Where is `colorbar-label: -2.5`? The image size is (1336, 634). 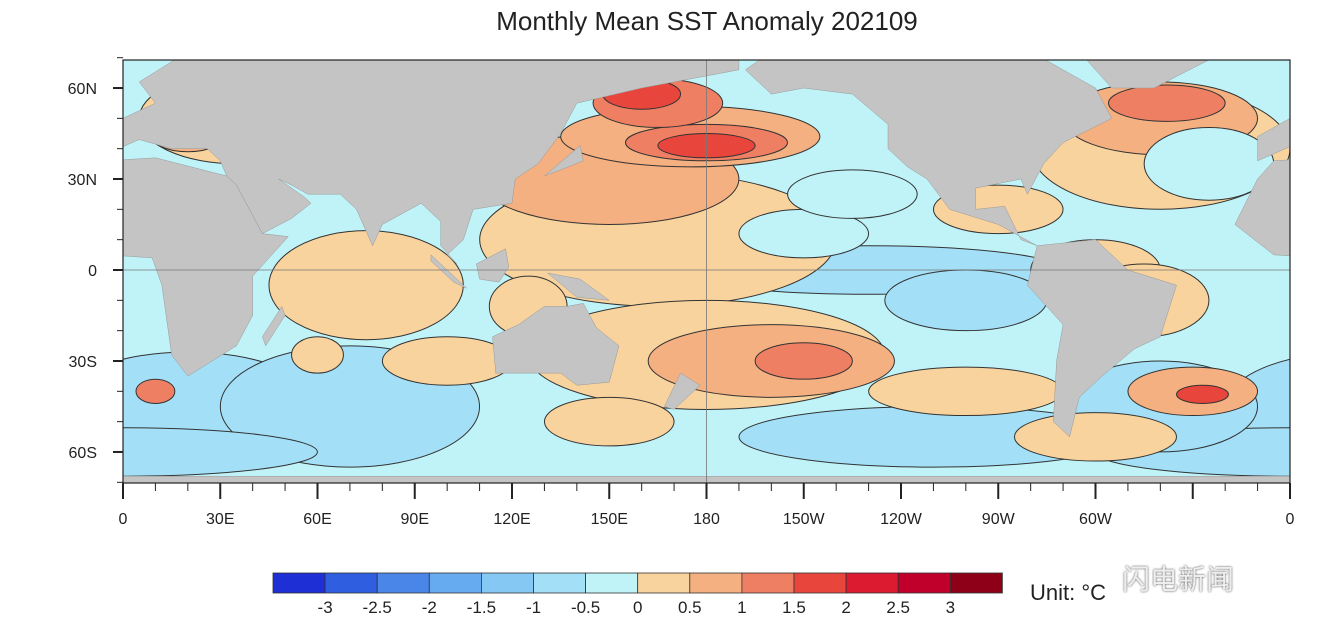 colorbar-label: -2.5 is located at coordinates (377, 607).